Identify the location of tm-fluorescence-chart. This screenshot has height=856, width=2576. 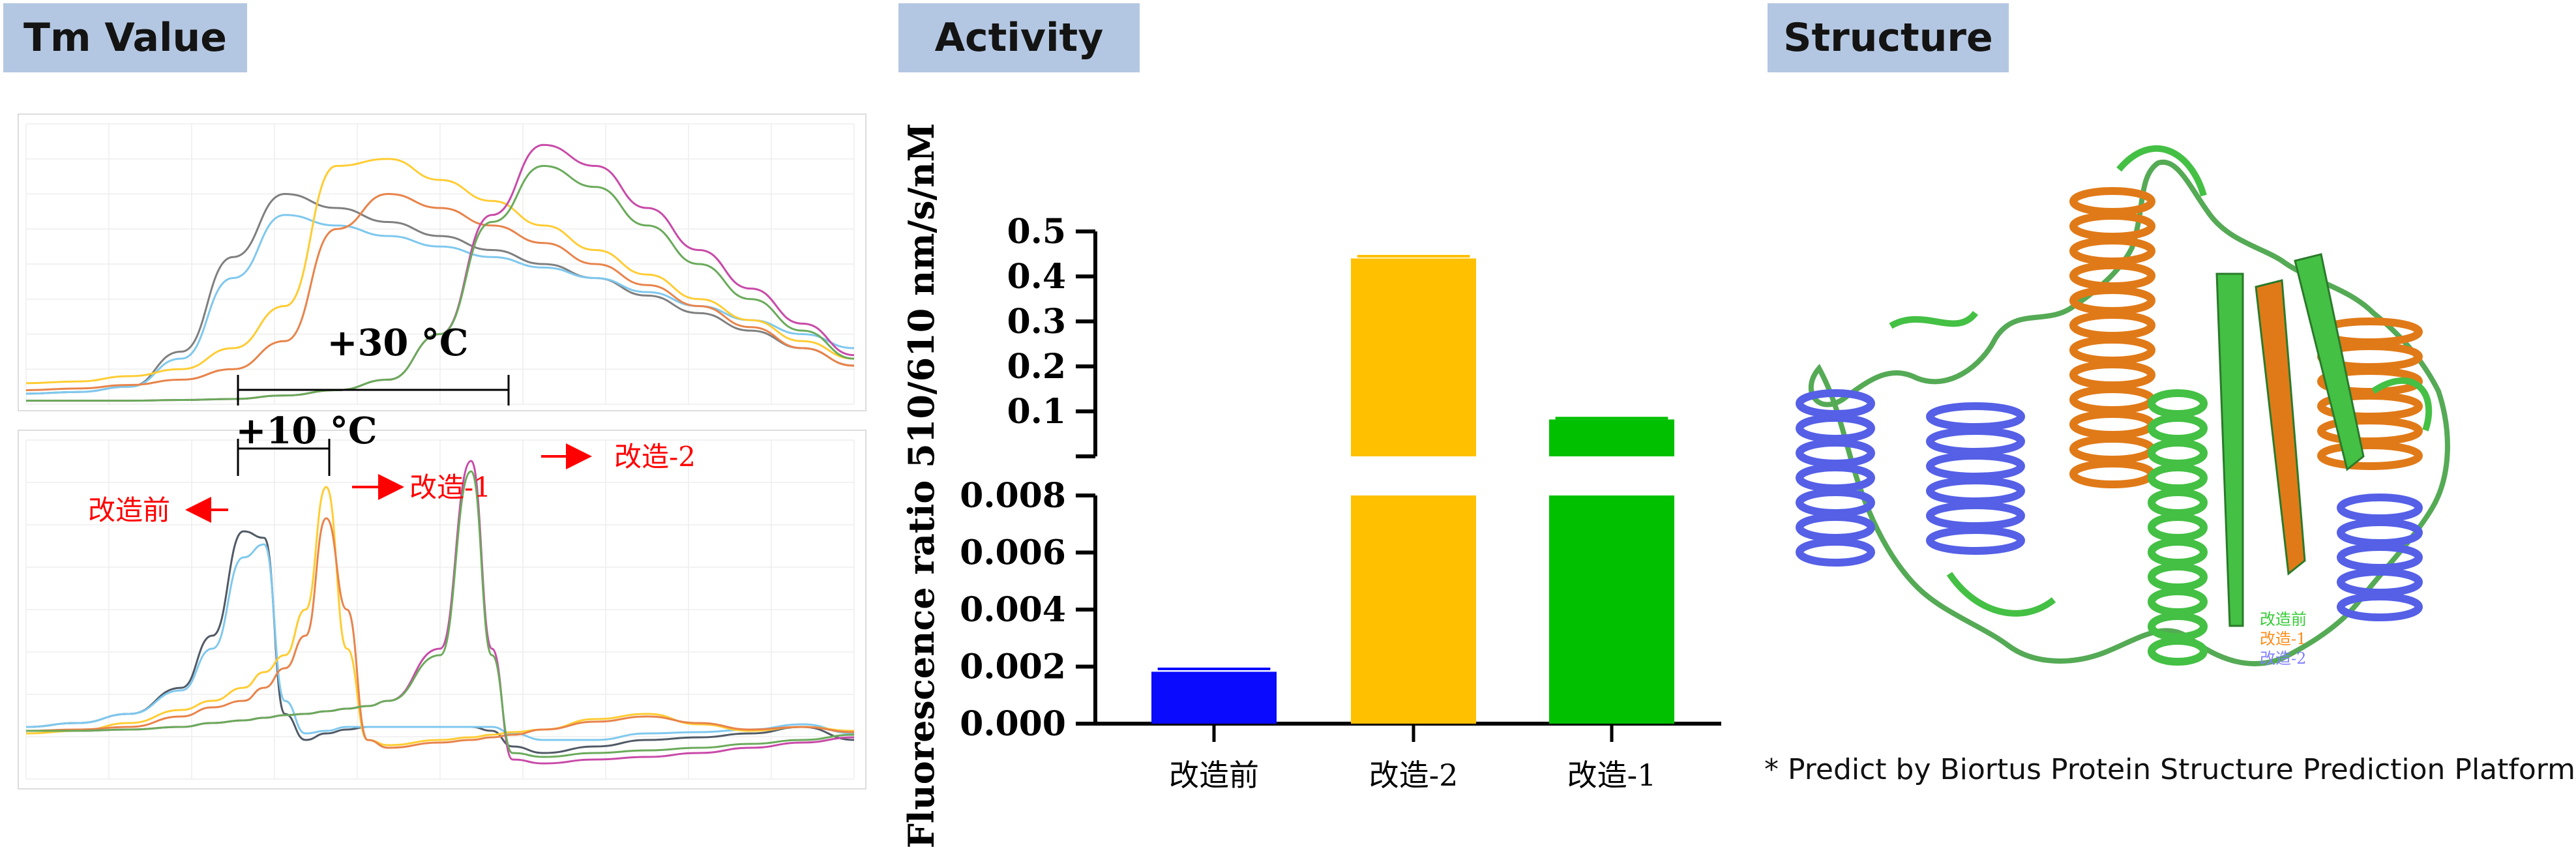
(442, 262).